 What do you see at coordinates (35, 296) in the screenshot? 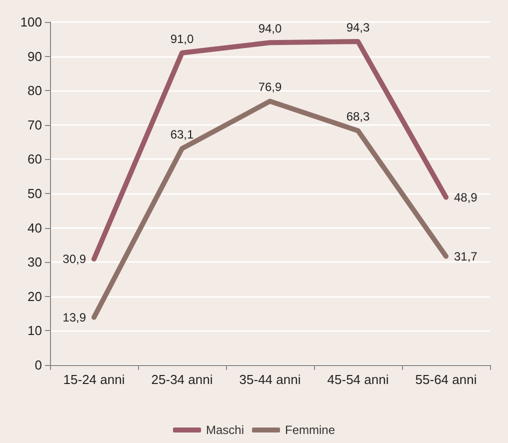
I see `y-tick-label: 20` at bounding box center [35, 296].